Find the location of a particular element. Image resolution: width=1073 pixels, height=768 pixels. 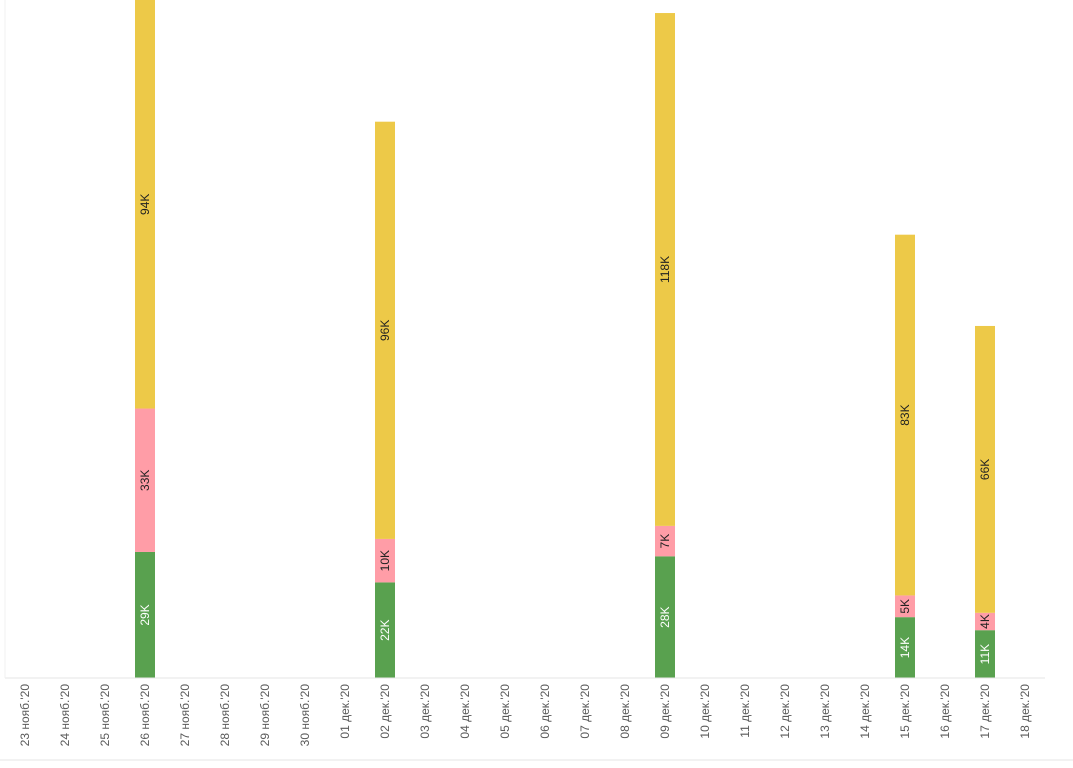

bar-data-label: 33K is located at coordinates (145, 480).